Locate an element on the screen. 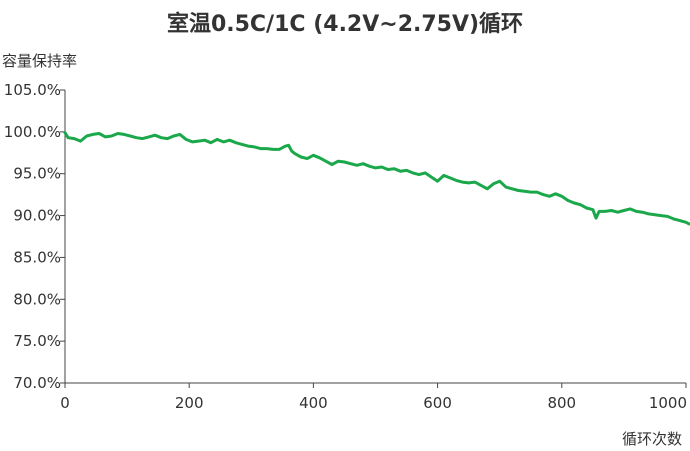  y-tick-label: 95.0% is located at coordinates (37, 174).